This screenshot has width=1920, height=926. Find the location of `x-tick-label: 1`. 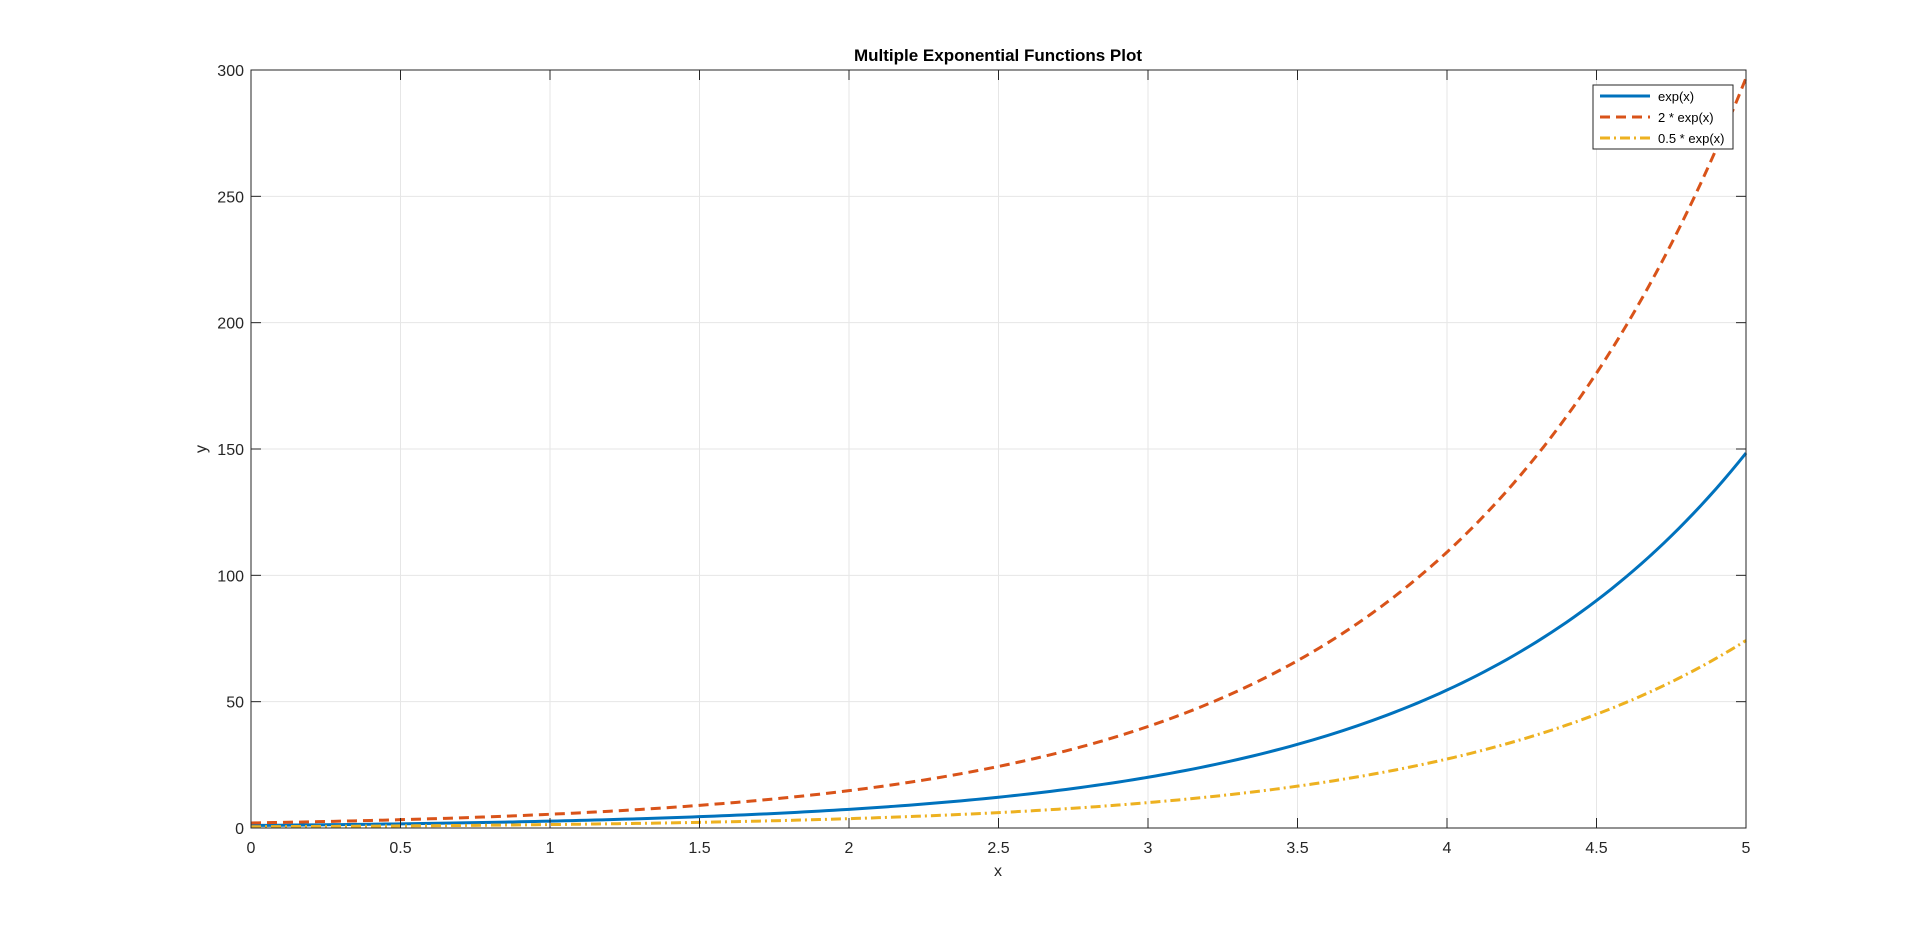

x-tick-label: 1 is located at coordinates (550, 848).